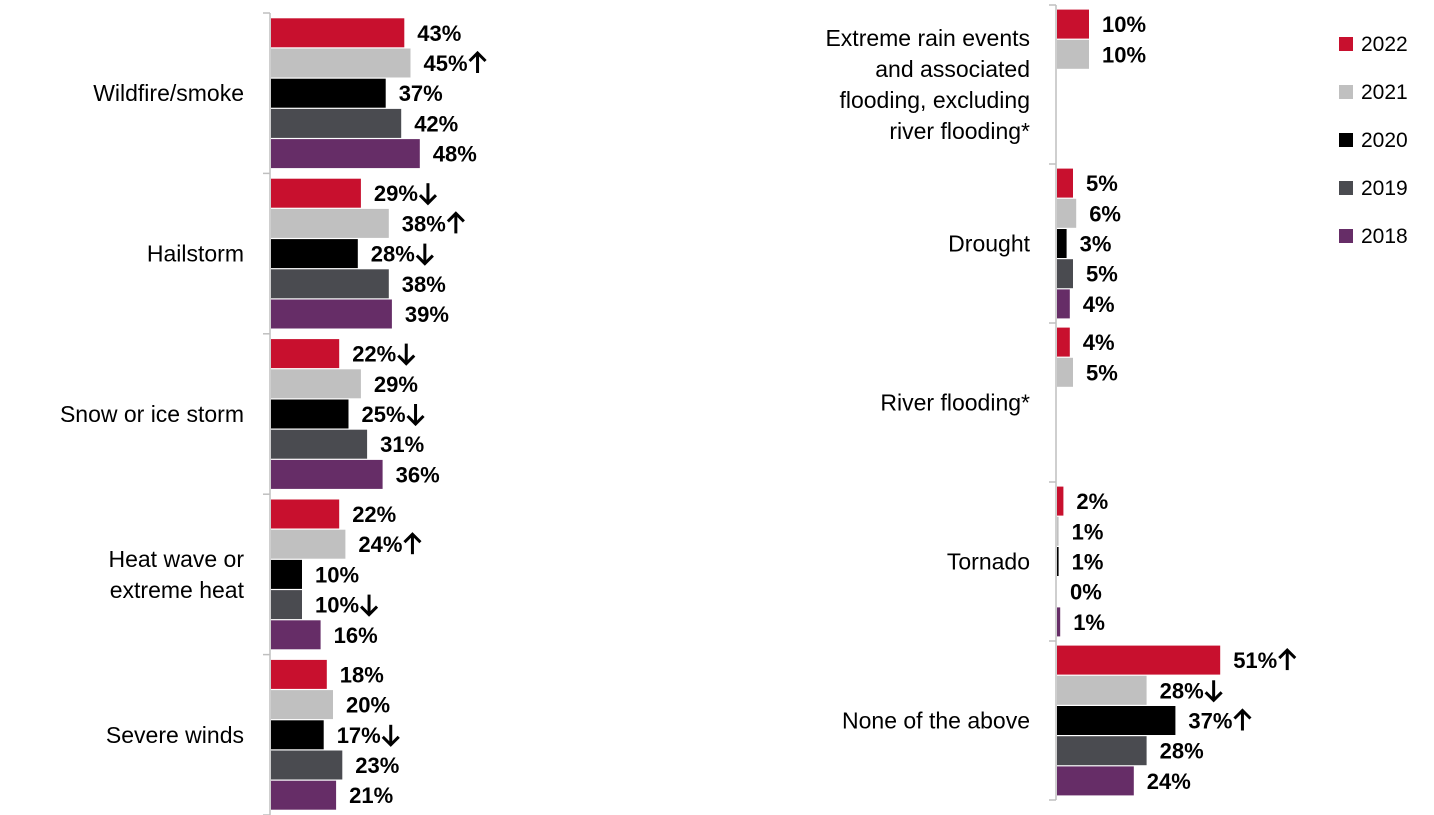 The height and width of the screenshot is (815, 1434). What do you see at coordinates (195, 254) in the screenshot?
I see `category-label-line: Hailstorm` at bounding box center [195, 254].